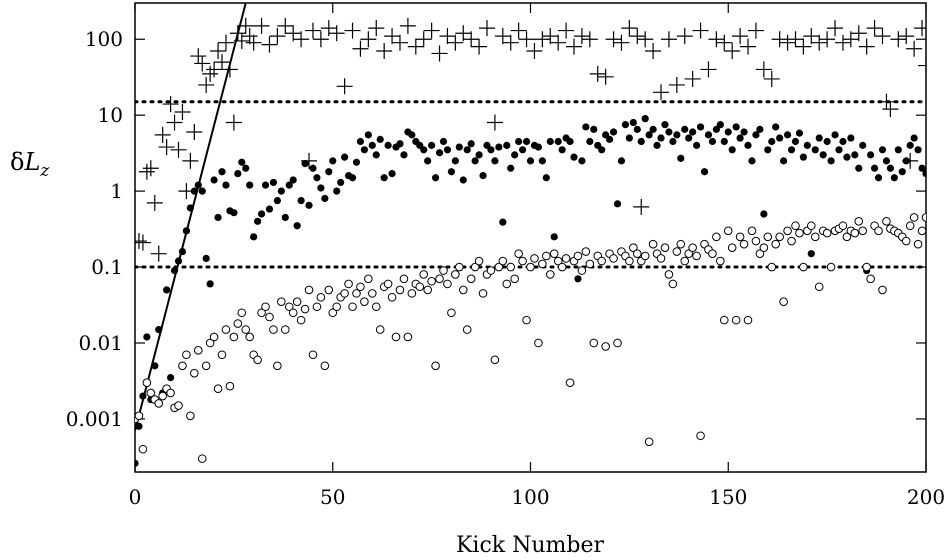  What do you see at coordinates (135, 497) in the screenshot?
I see `x-tick-label: 0` at bounding box center [135, 497].